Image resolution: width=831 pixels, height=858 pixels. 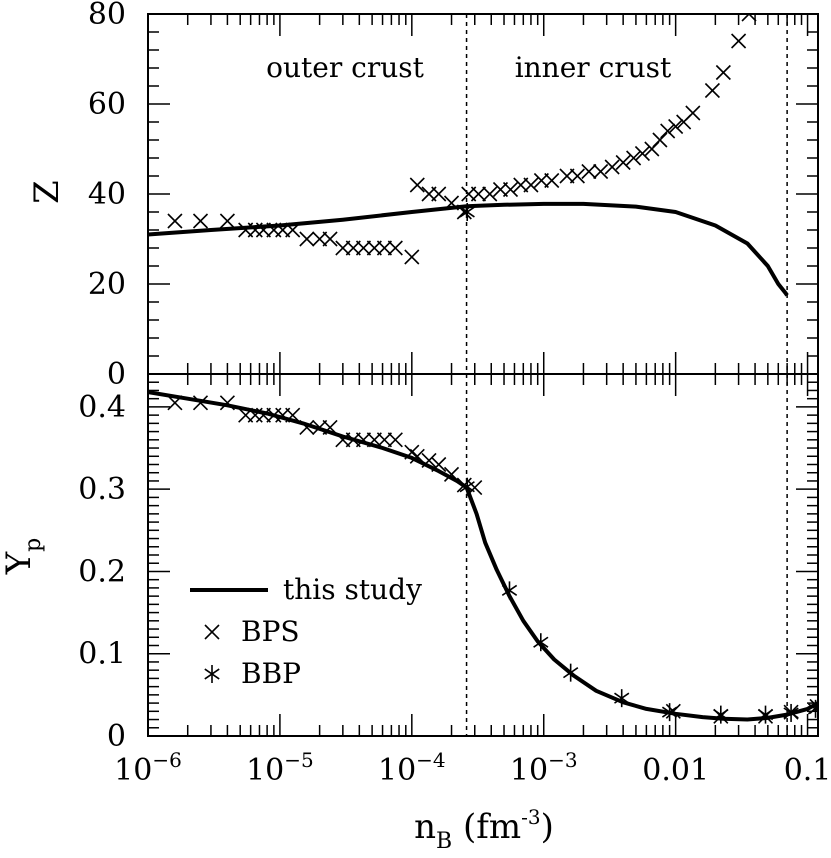 I want to click on legend-bbp-marker, so click(x=212, y=674).